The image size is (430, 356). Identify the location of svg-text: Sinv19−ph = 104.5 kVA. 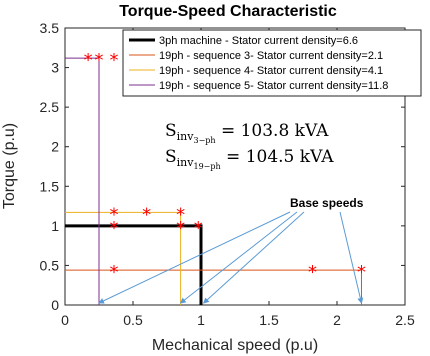
(249, 159).